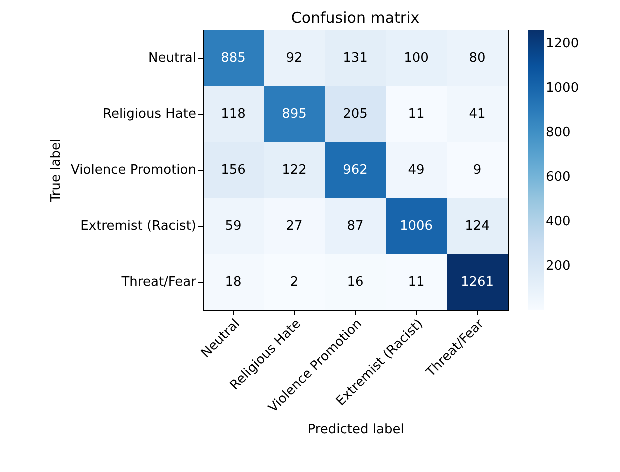 The width and height of the screenshot is (620, 472). Describe the element at coordinates (477, 170) in the screenshot. I see `data-label: 9` at that location.